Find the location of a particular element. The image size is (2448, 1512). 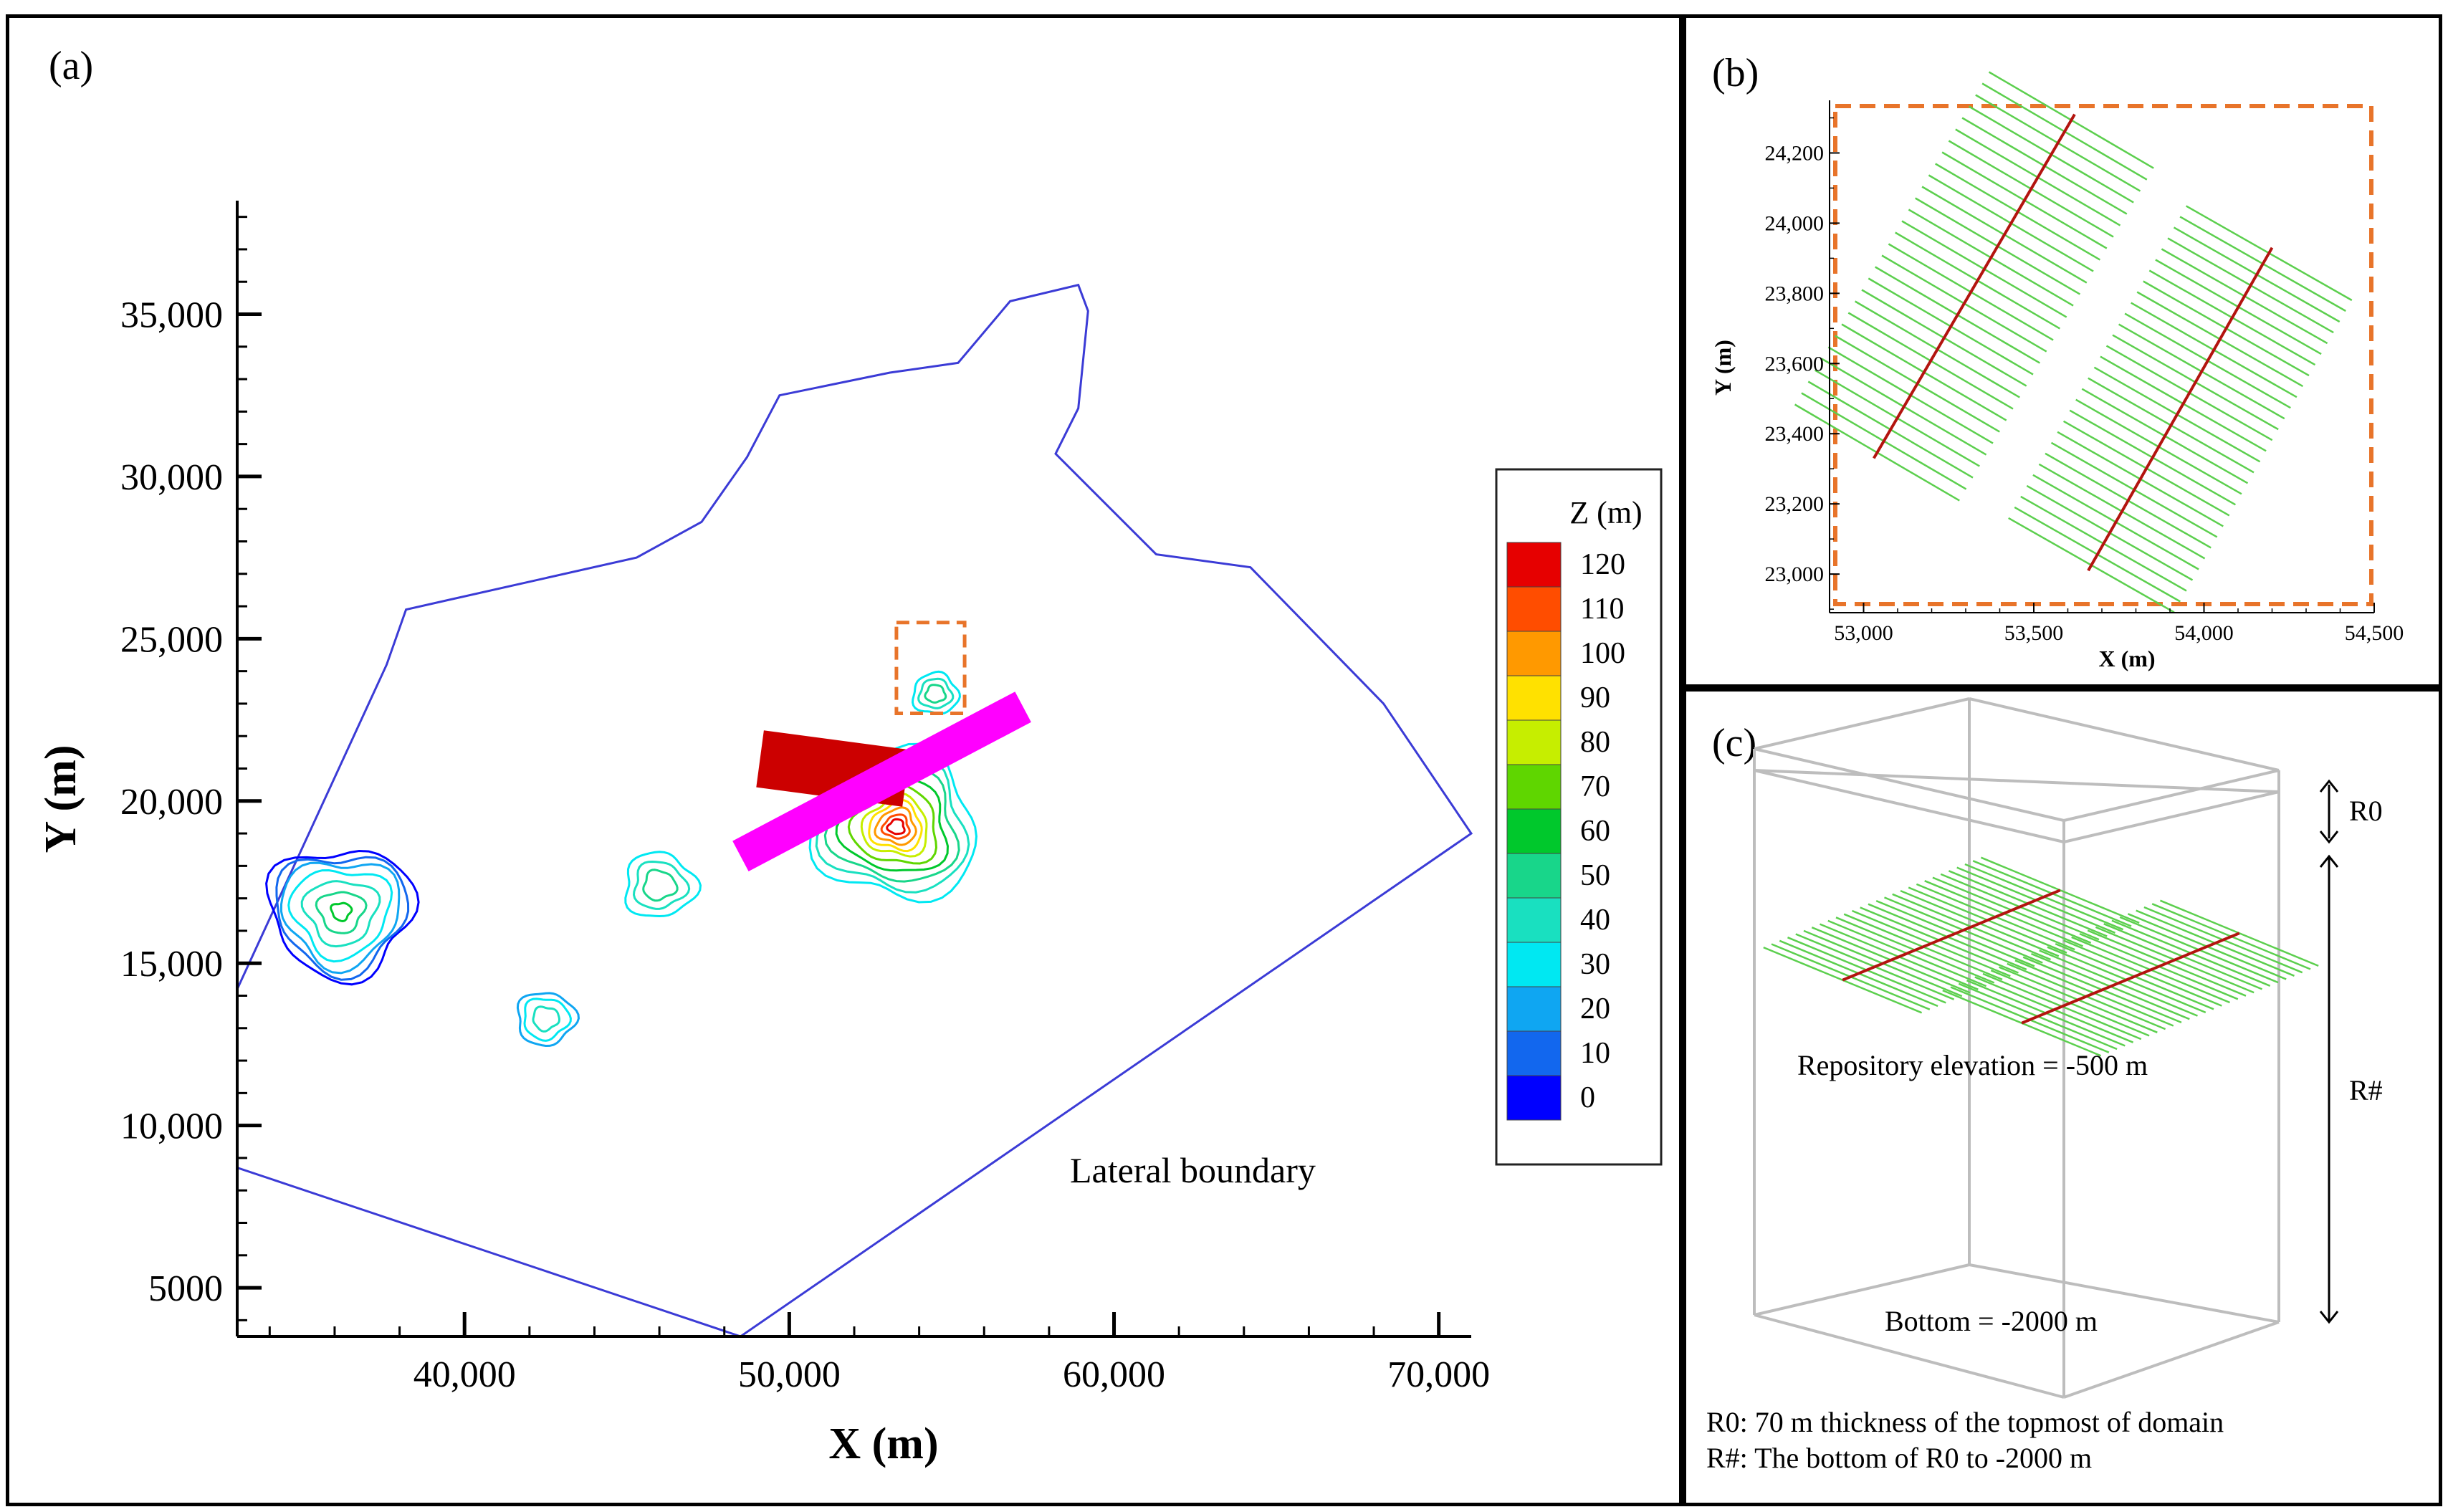

y-tick-label: 20,000 is located at coordinates (171, 802).